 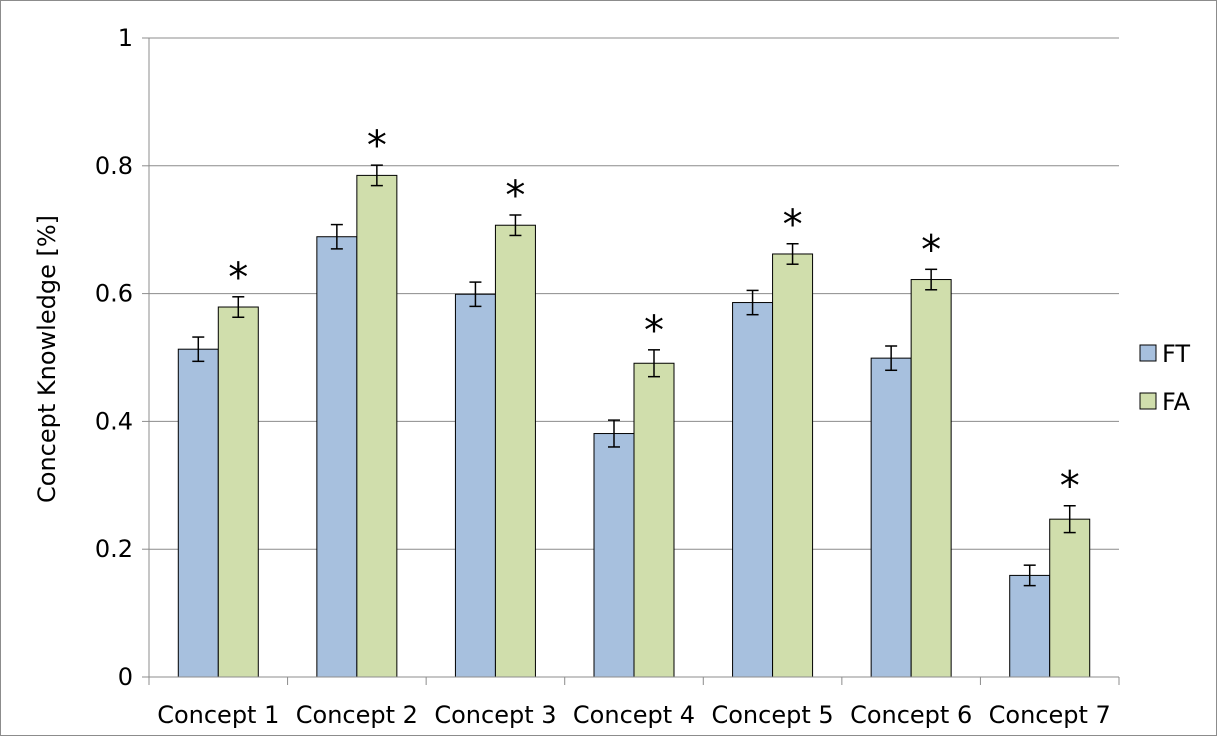 What do you see at coordinates (1148, 401) in the screenshot?
I see `legend-swatch-fa` at bounding box center [1148, 401].